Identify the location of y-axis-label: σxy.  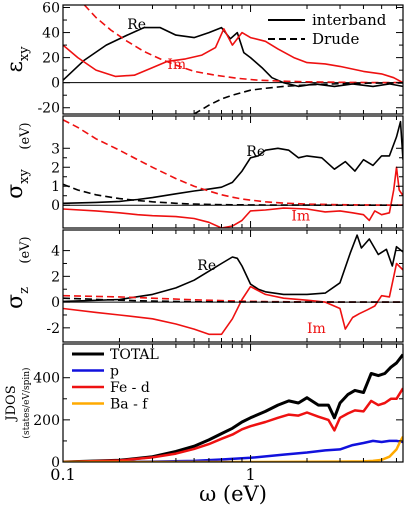
(17, 183).